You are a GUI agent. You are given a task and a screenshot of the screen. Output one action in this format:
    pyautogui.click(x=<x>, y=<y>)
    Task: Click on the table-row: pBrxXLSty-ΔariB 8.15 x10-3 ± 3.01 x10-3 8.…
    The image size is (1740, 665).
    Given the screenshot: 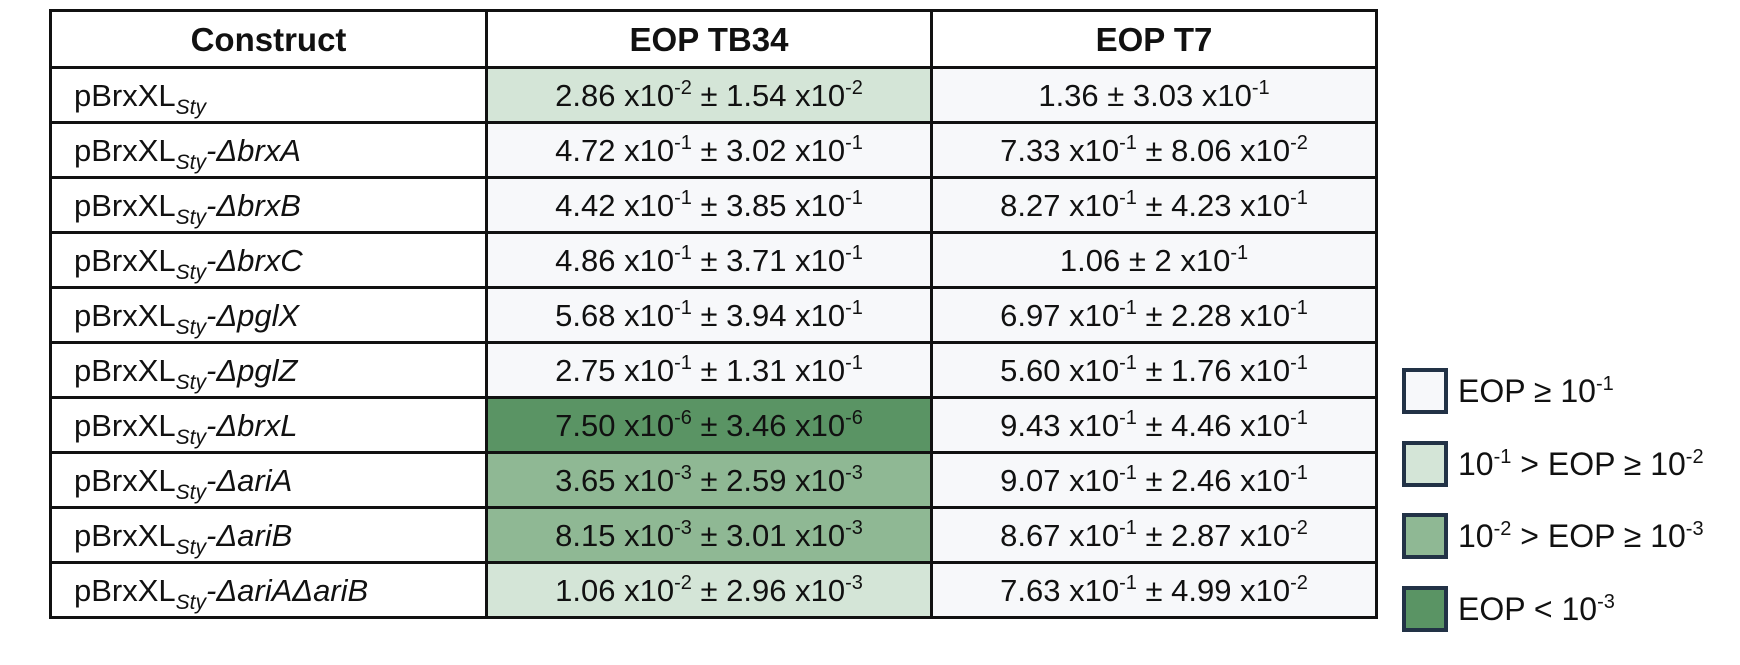 What is the action you would take?
    pyautogui.click(x=713, y=535)
    